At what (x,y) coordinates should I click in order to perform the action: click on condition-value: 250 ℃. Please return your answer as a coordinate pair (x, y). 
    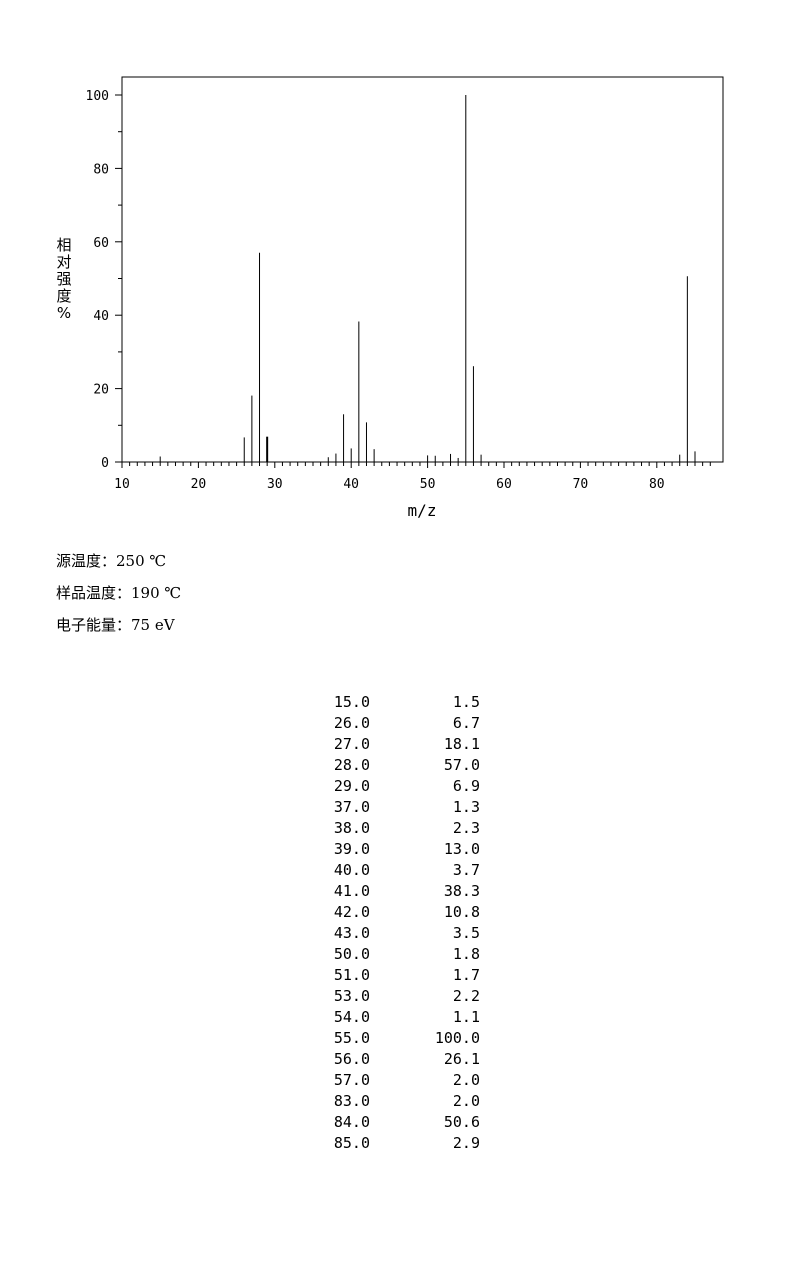
    Looking at the image, I should click on (141, 561).